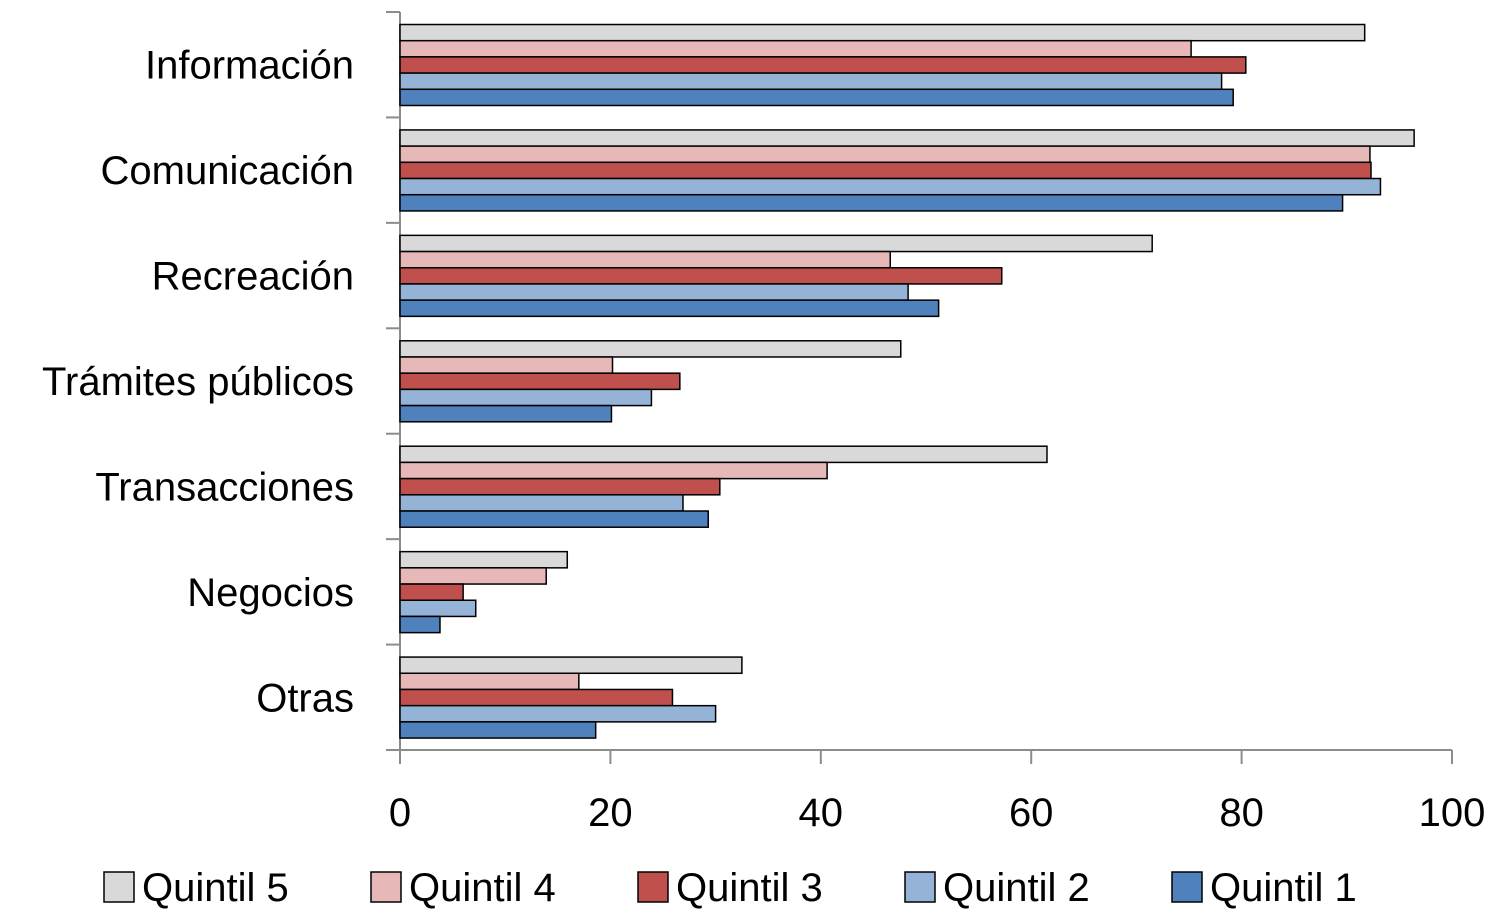 This screenshot has height=920, width=1493. What do you see at coordinates (669, 308) in the screenshot?
I see `bar-quintil-1-recreacion` at bounding box center [669, 308].